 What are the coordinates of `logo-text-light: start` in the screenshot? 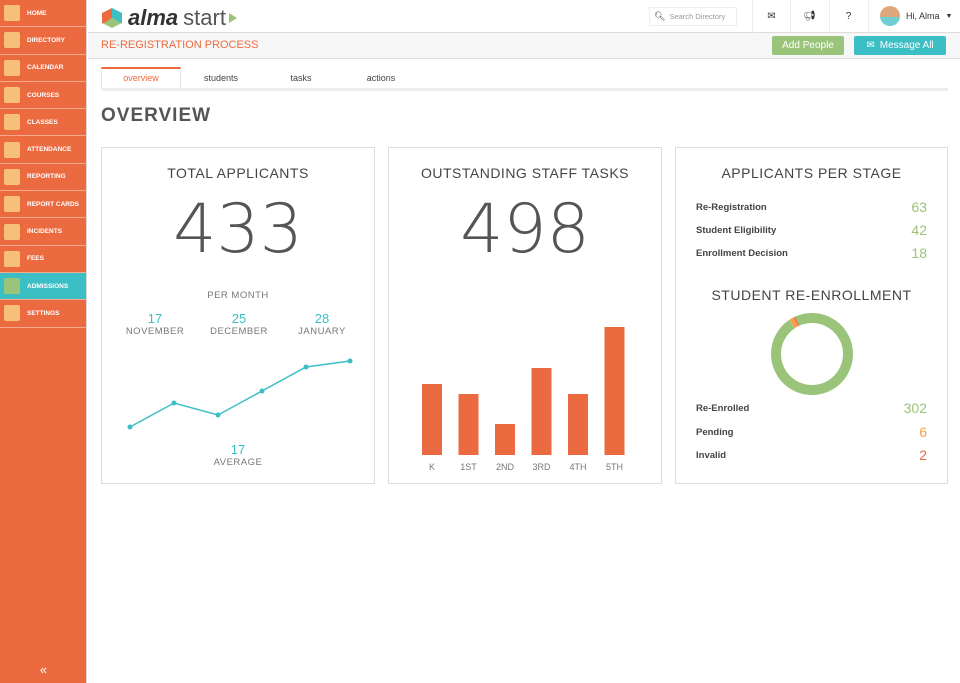 It's located at (204, 17).